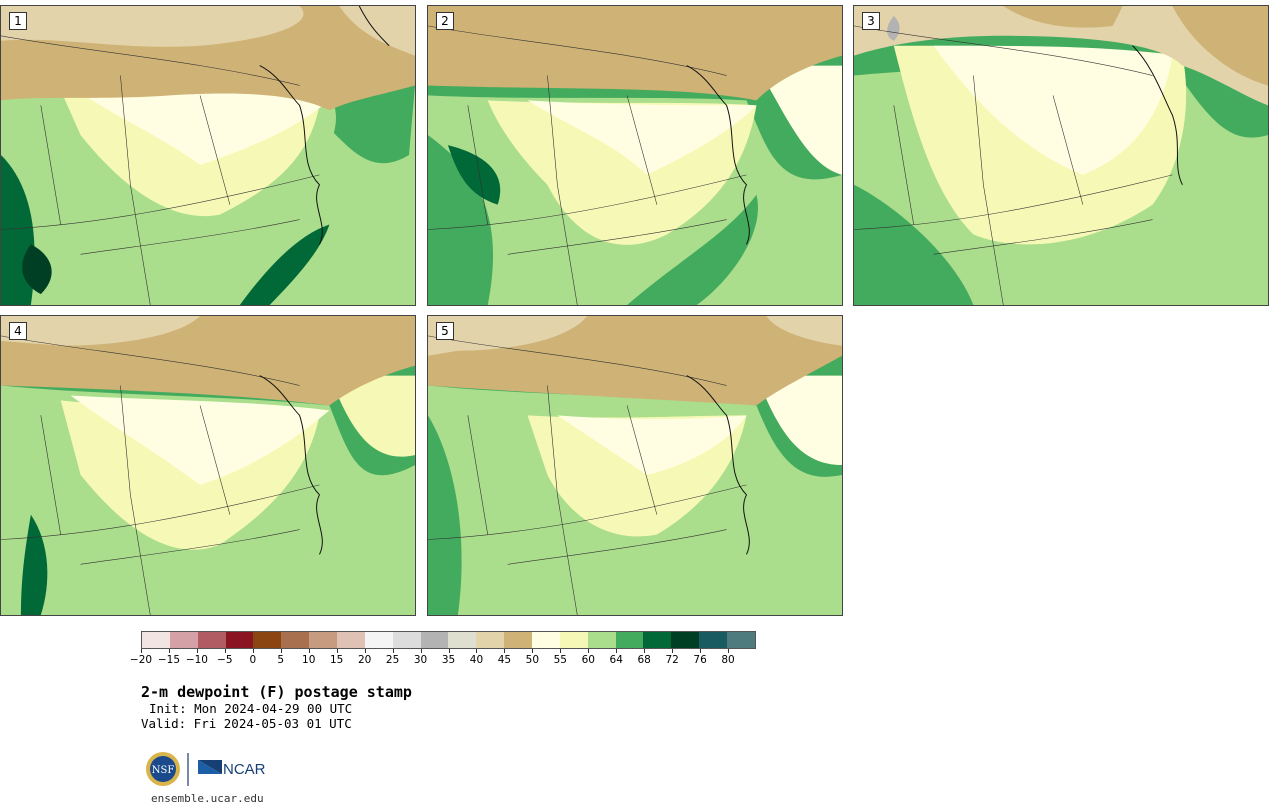  I want to click on colorbar-tick-label: 80, so click(728, 660).